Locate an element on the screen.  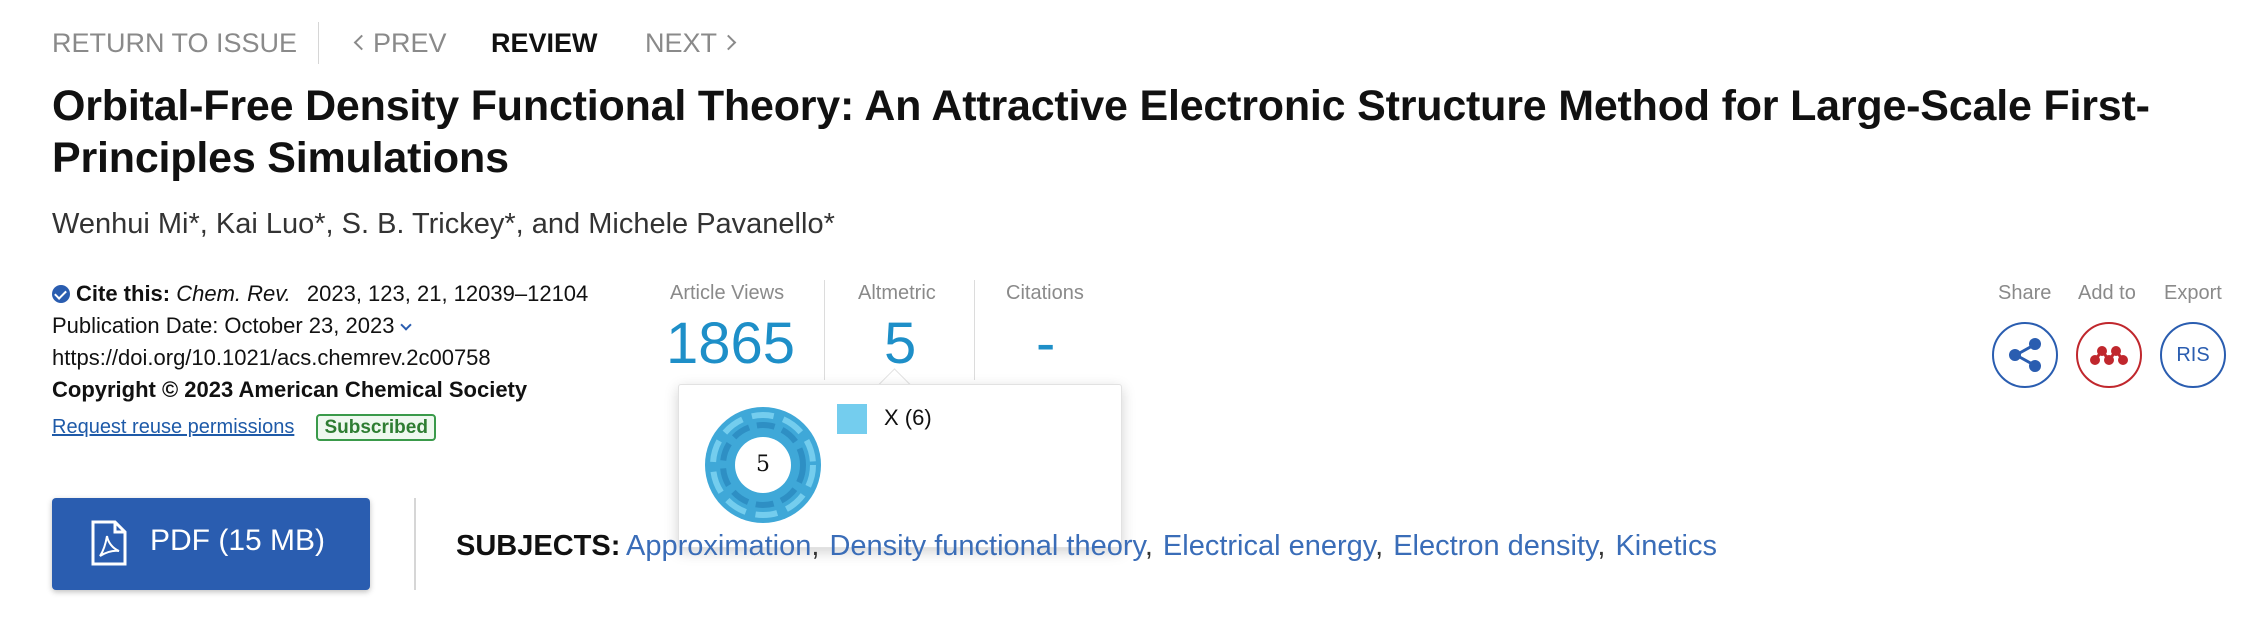
next-link: NEXT is located at coordinates (691, 43).